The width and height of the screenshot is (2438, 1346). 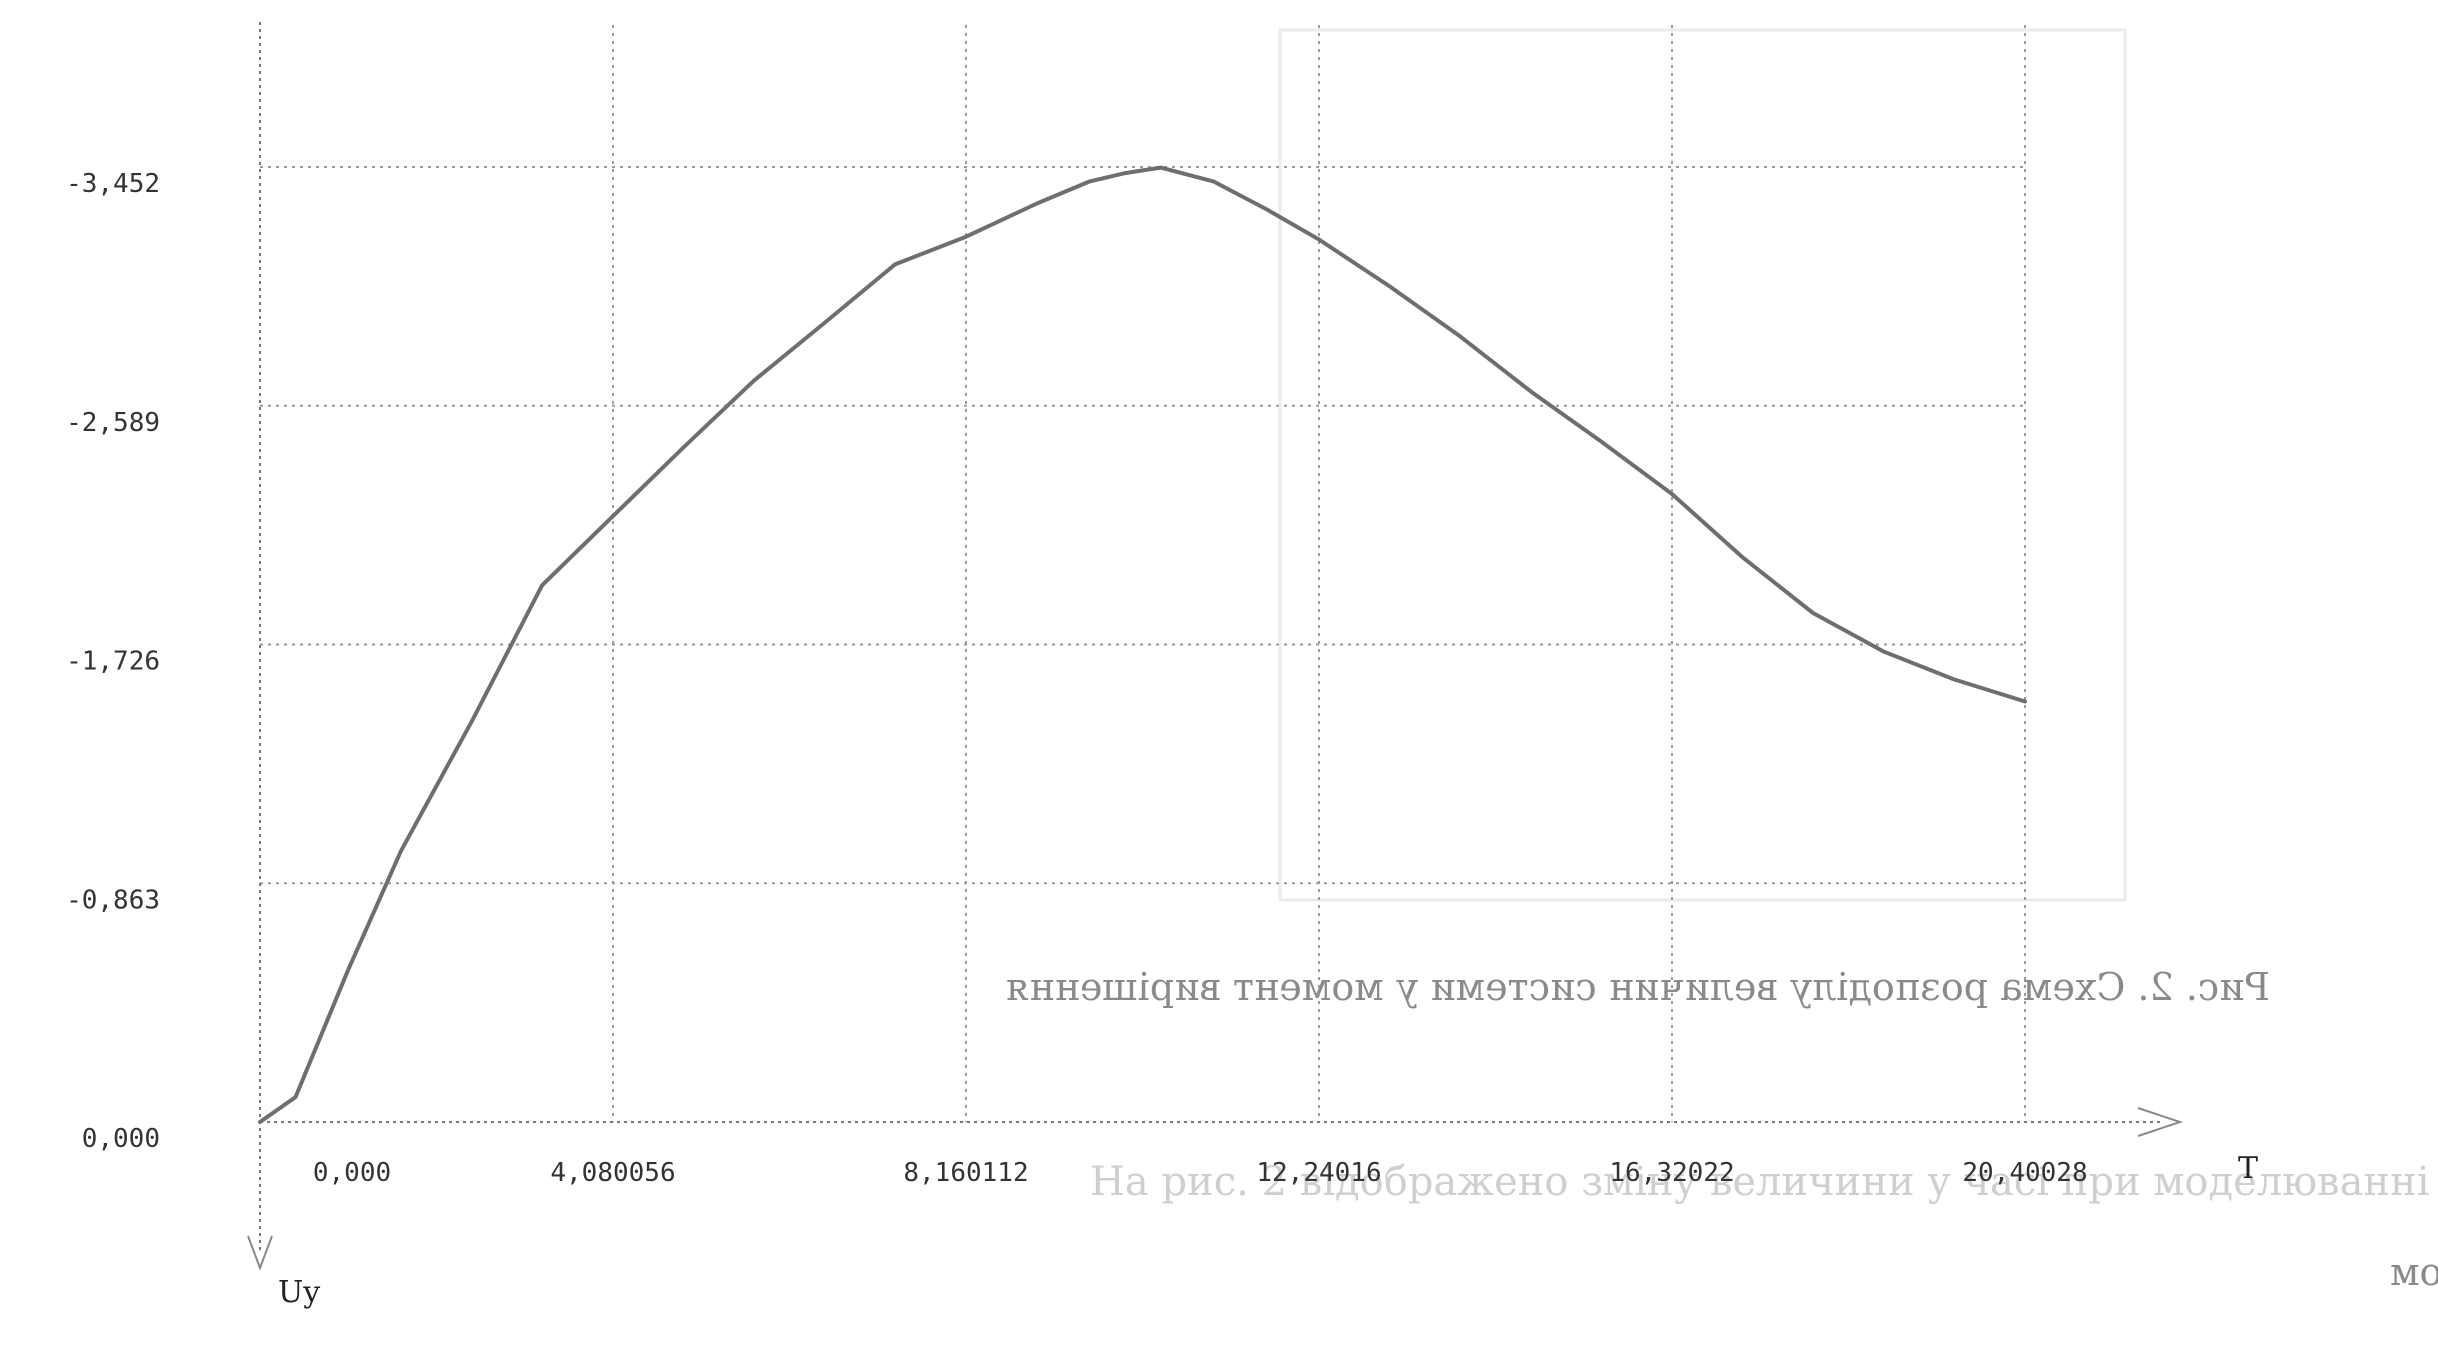 I want to click on bleed-line-3: може дорівнювати 6 сек., so click(x=2414, y=1272).